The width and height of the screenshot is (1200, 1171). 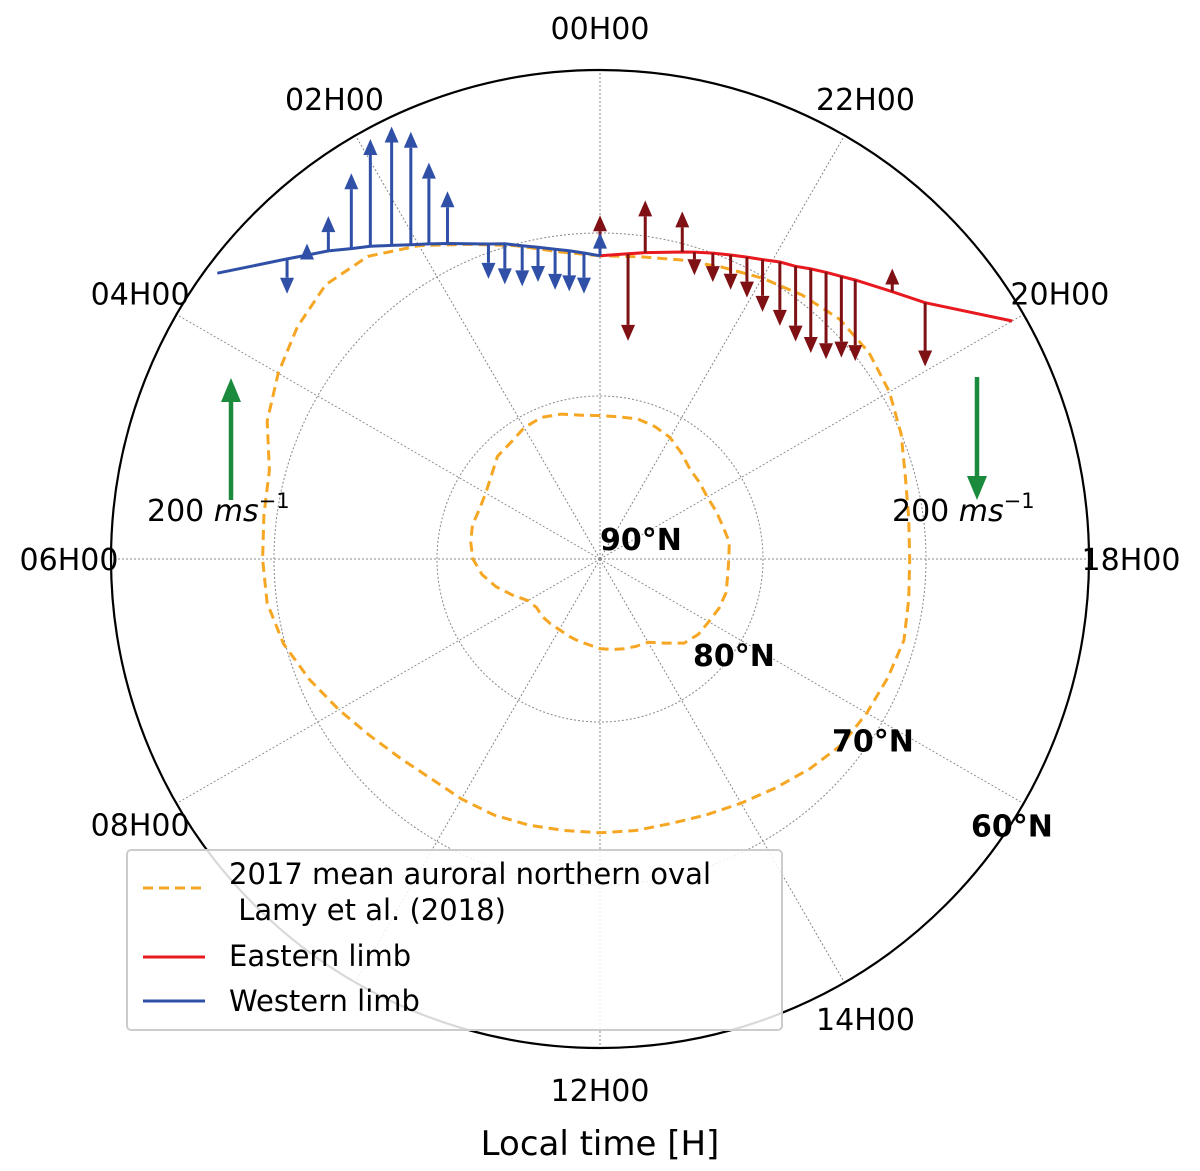 I want to click on scale-label-right: 200 ms−1, so click(x=963, y=509).